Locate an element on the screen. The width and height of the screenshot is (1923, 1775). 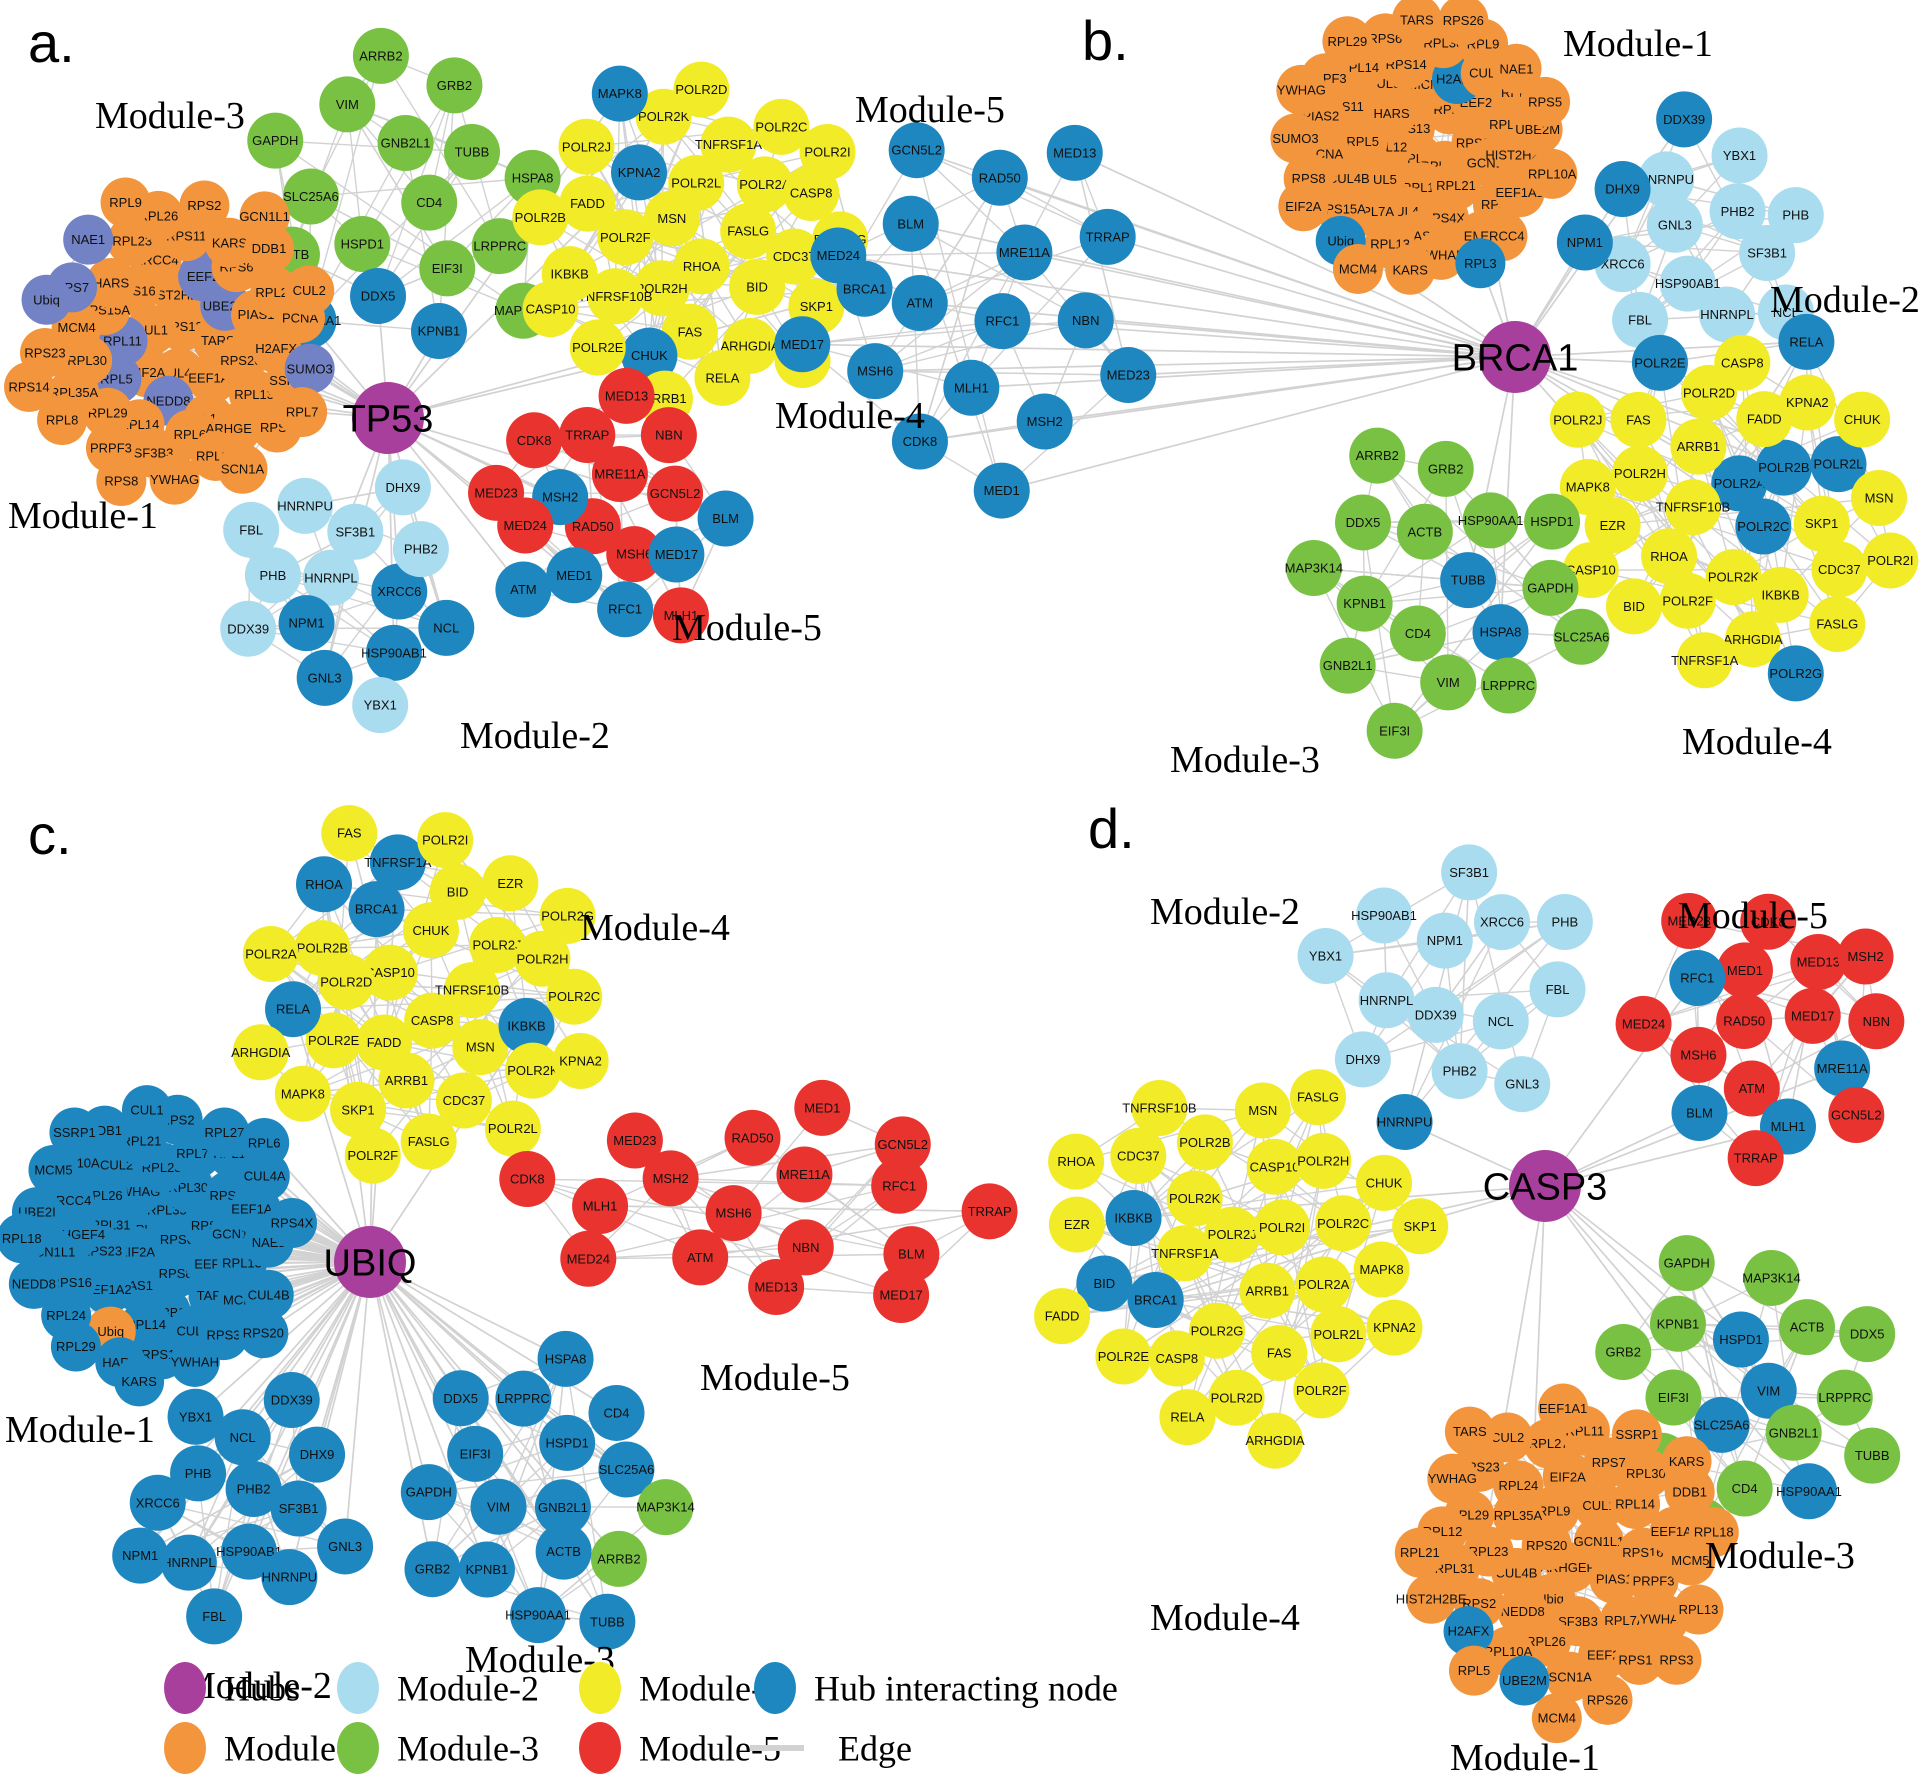
node-MSH2 is located at coordinates (670, 1178).